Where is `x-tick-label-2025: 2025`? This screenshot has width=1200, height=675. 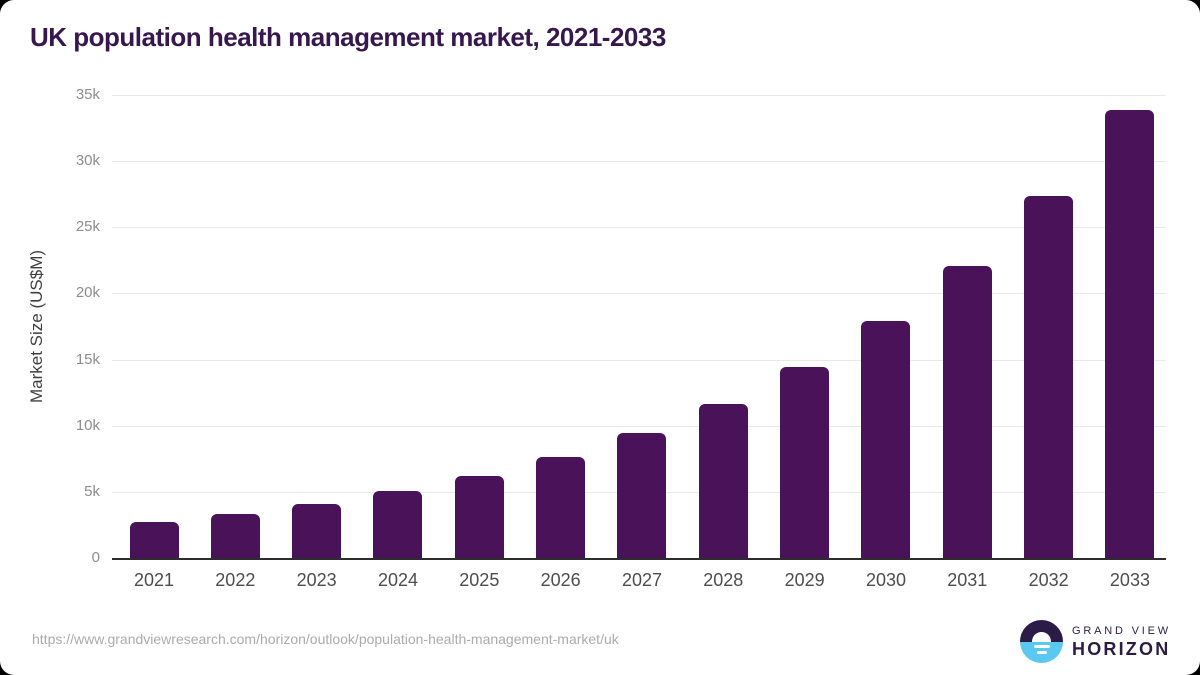 x-tick-label-2025: 2025 is located at coordinates (479, 580).